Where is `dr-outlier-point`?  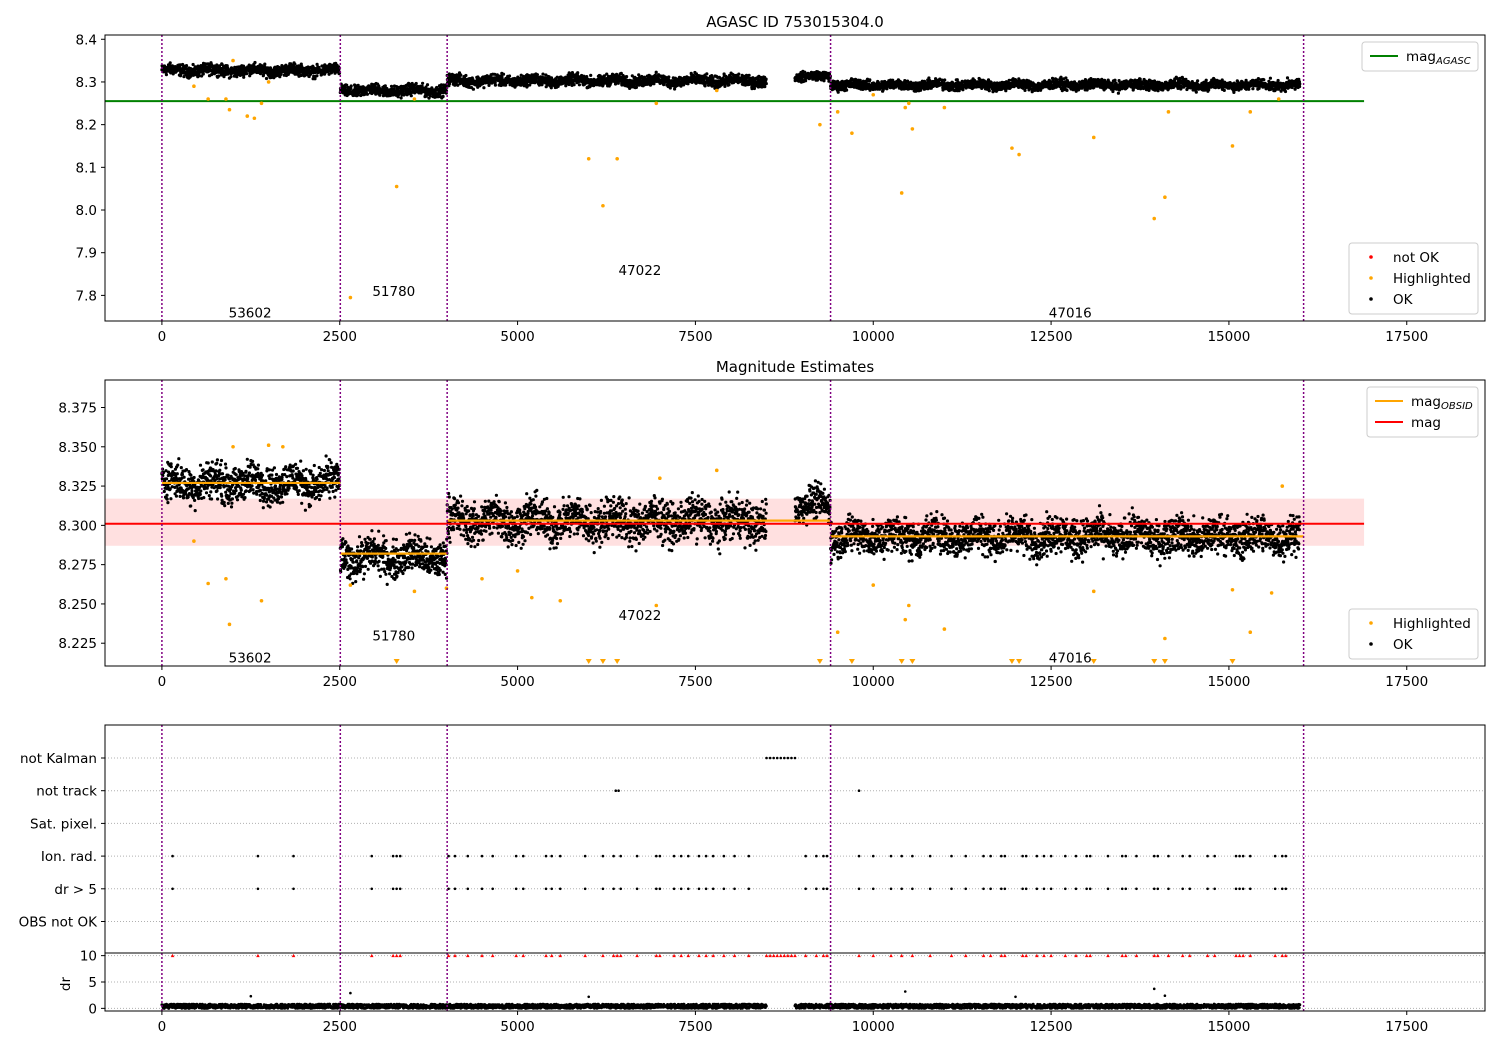 dr-outlier-point is located at coordinates (905, 991).